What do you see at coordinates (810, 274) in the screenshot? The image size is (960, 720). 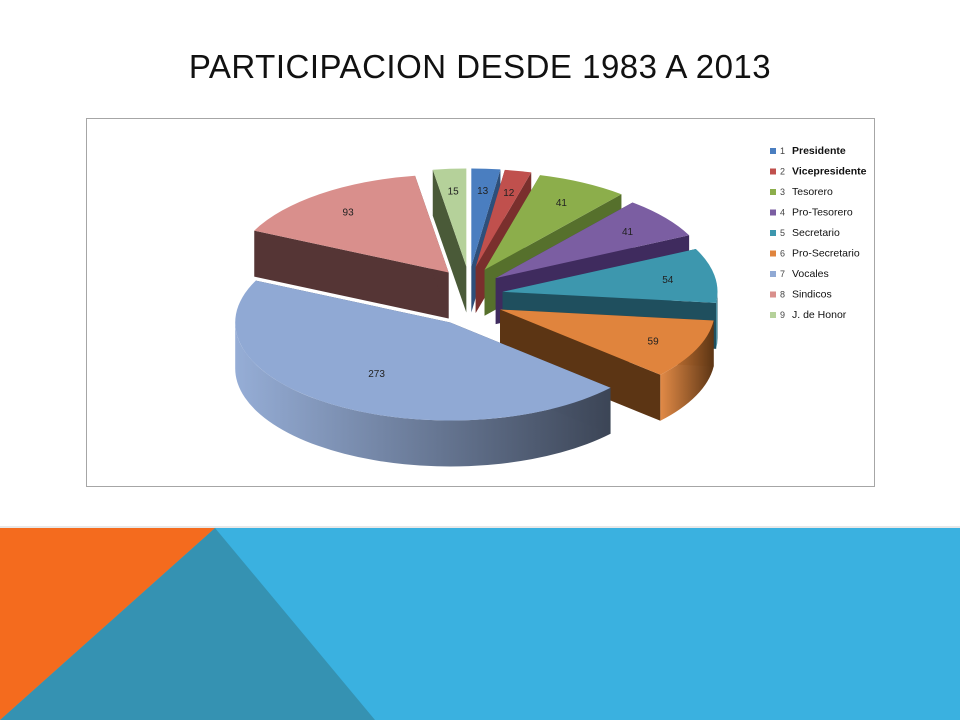 I see `legend-label: Vocales` at bounding box center [810, 274].